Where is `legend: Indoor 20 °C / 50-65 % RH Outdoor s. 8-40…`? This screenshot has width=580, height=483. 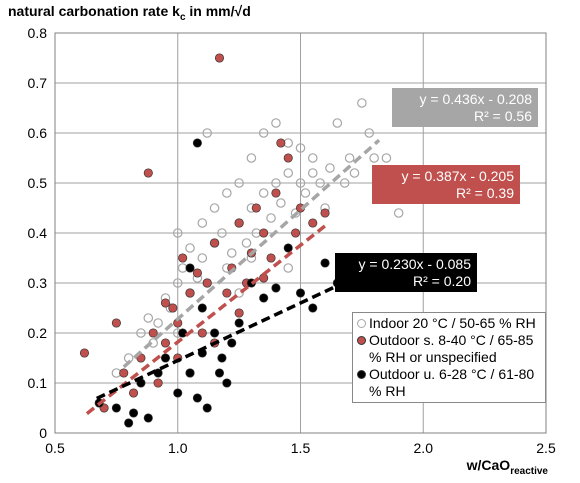
legend: Indoor 20 °C / 50-65 % RH Outdoor s. 8-40… is located at coordinates (449, 357).